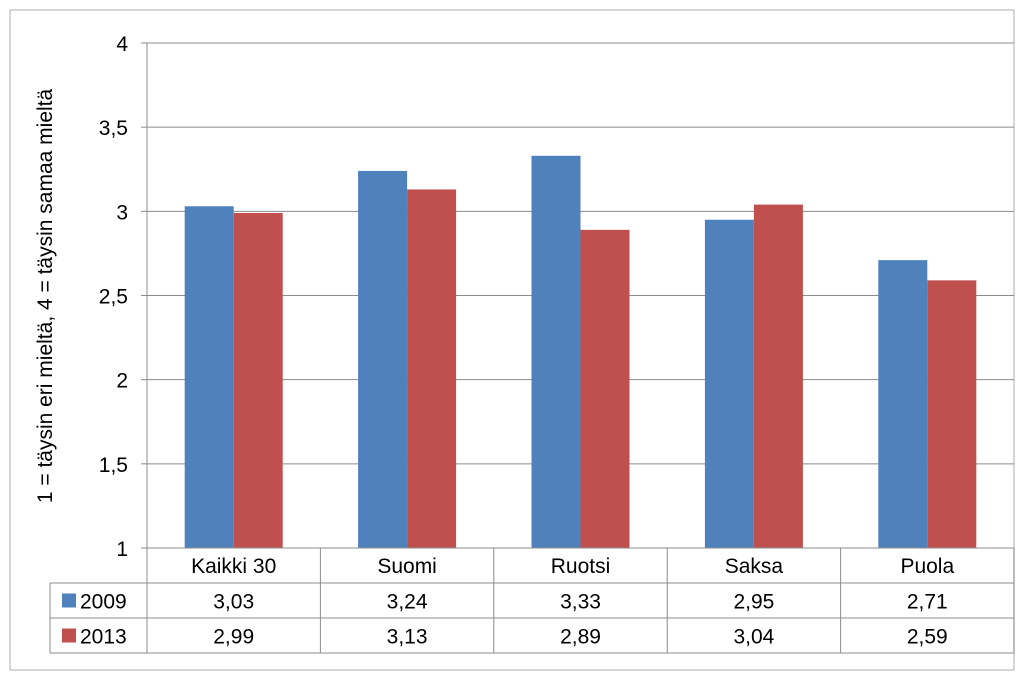 The width and height of the screenshot is (1028, 682). What do you see at coordinates (122, 212) in the screenshot?
I see `y-tick-label: 3` at bounding box center [122, 212].